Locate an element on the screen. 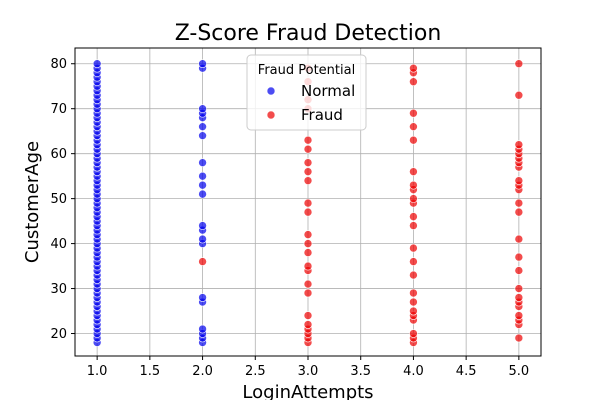 This screenshot has width=600, height=400. legend-marker-normal is located at coordinates (271, 91).